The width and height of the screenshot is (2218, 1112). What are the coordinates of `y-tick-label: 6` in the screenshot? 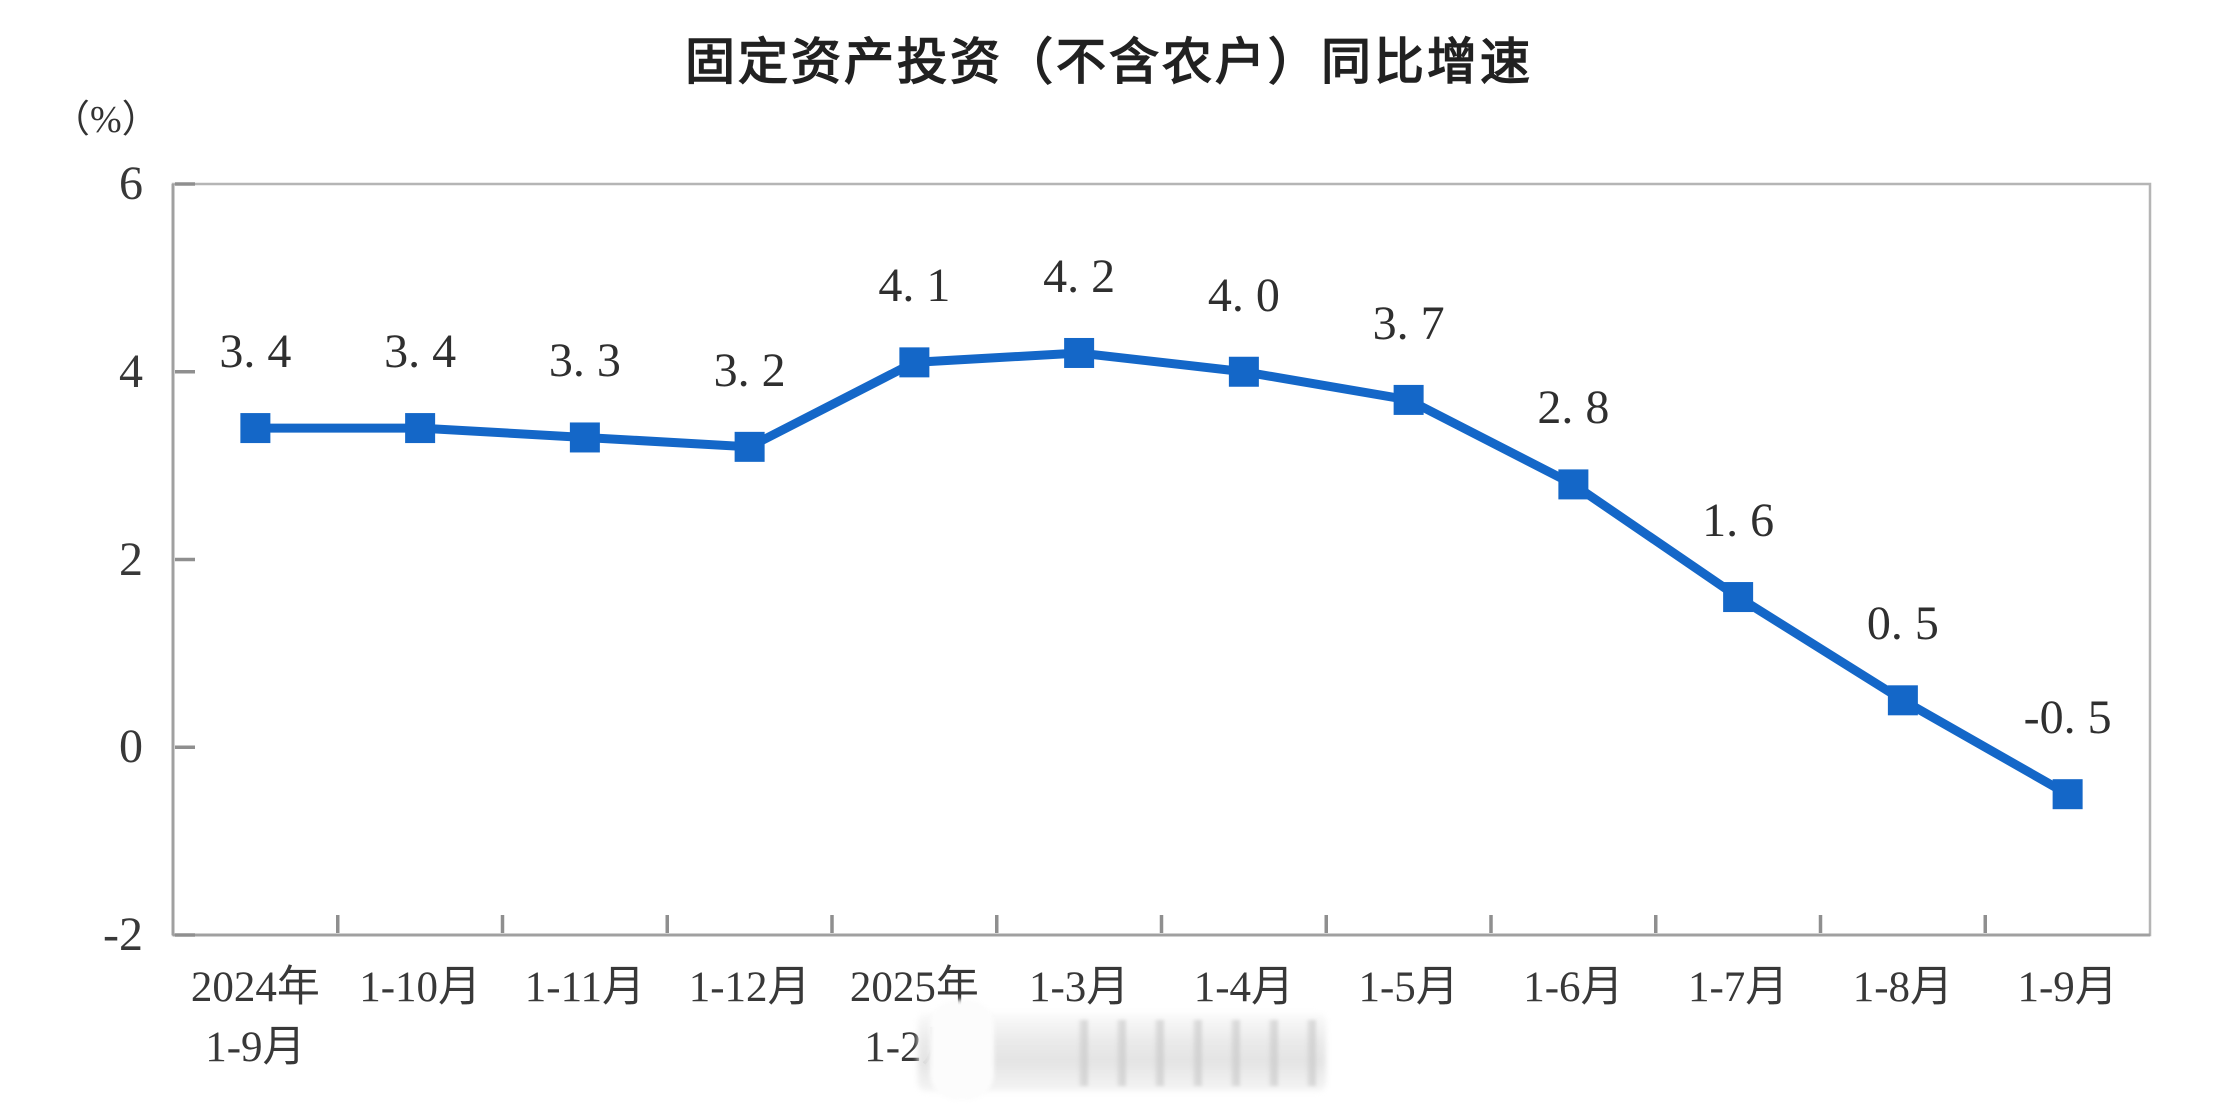 It's located at (131, 183).